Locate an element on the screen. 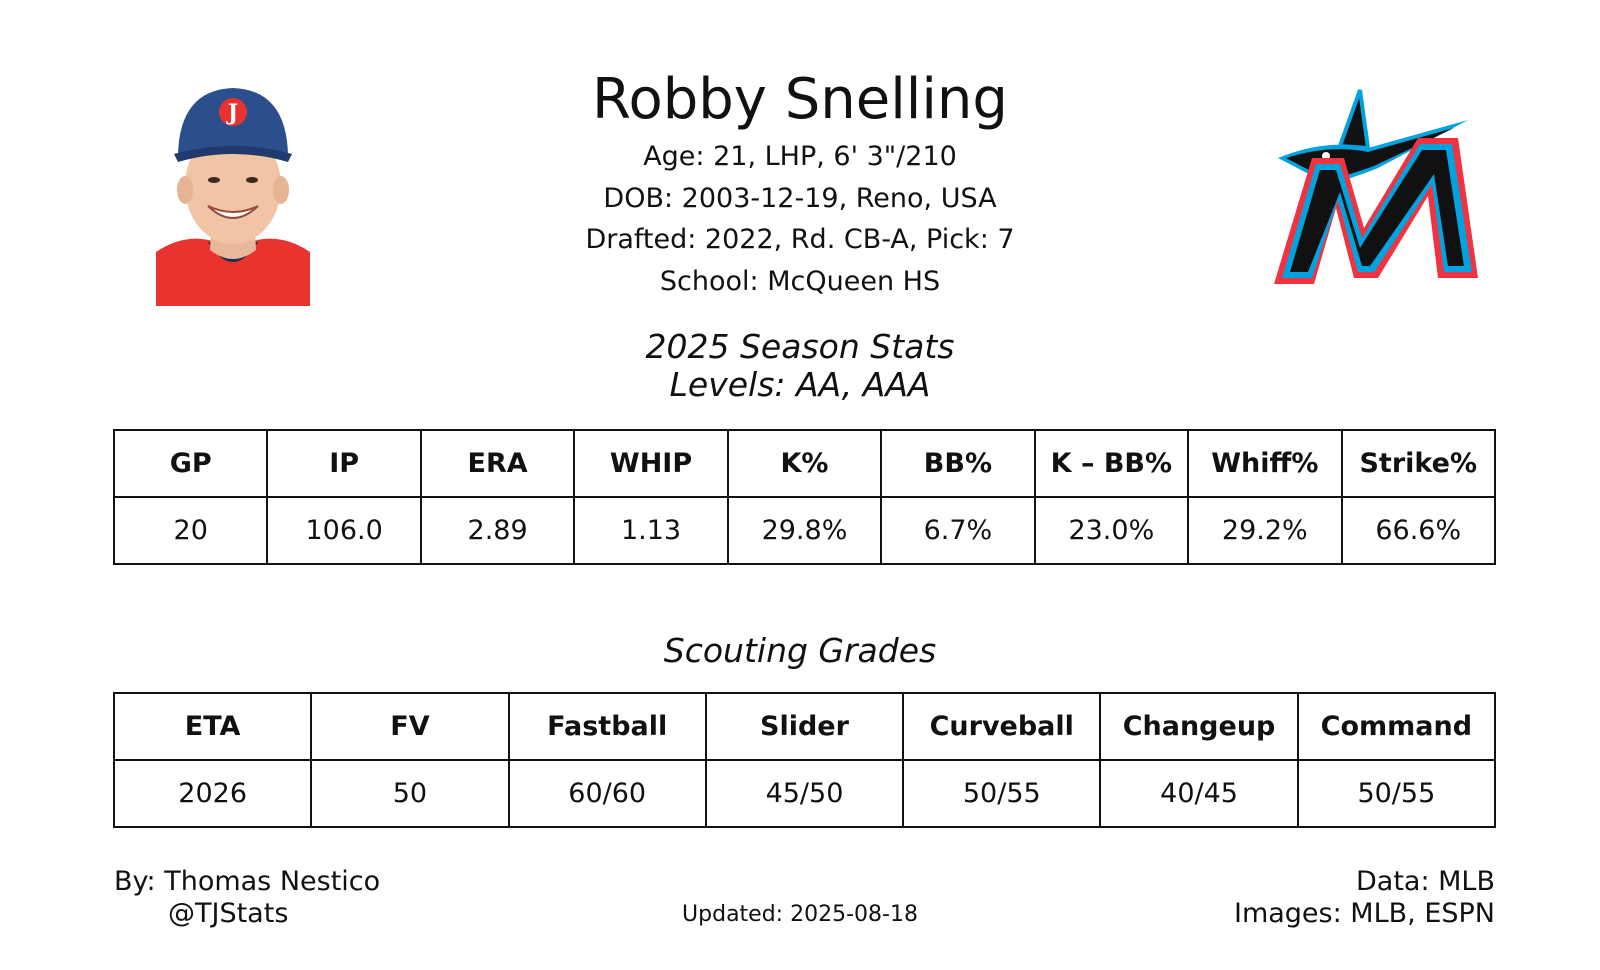 The image size is (1600, 970). header-whiff-pct: Whiff% is located at coordinates (1265, 463).